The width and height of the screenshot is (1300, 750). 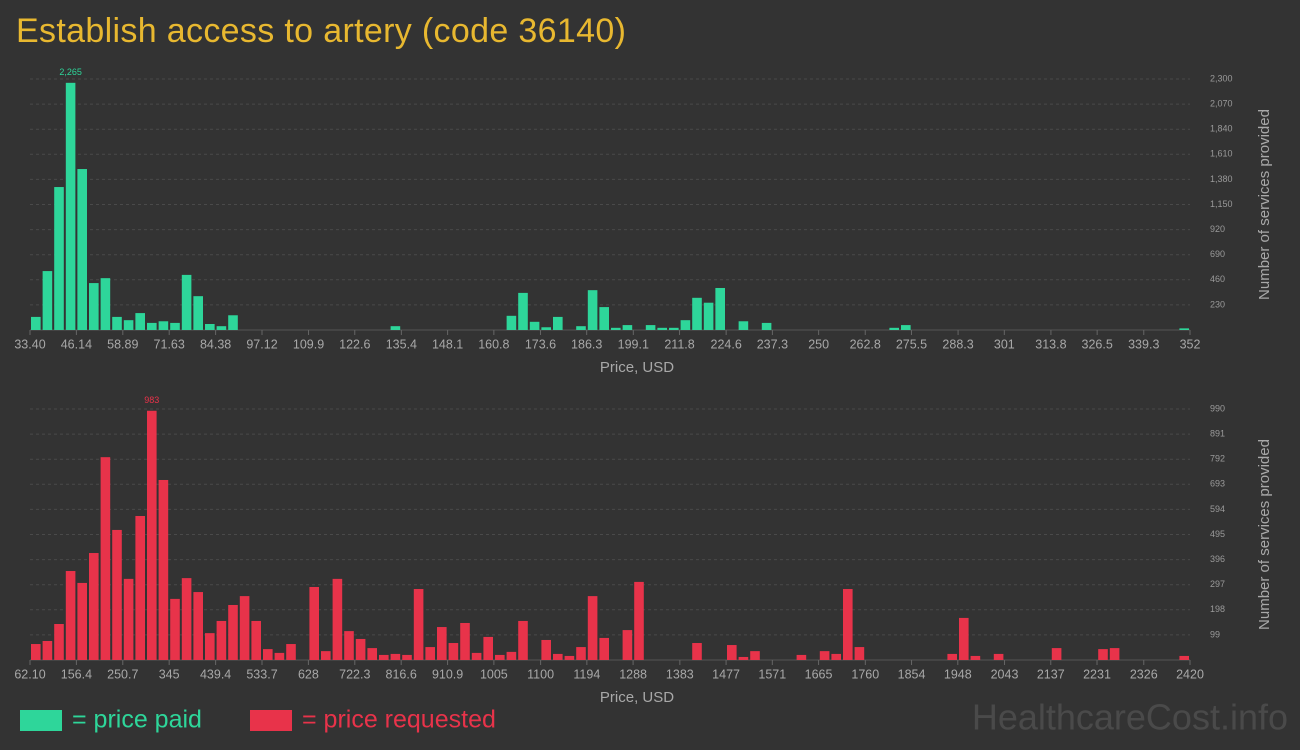 I want to click on y-tick-label: 690, so click(x=1217, y=254).